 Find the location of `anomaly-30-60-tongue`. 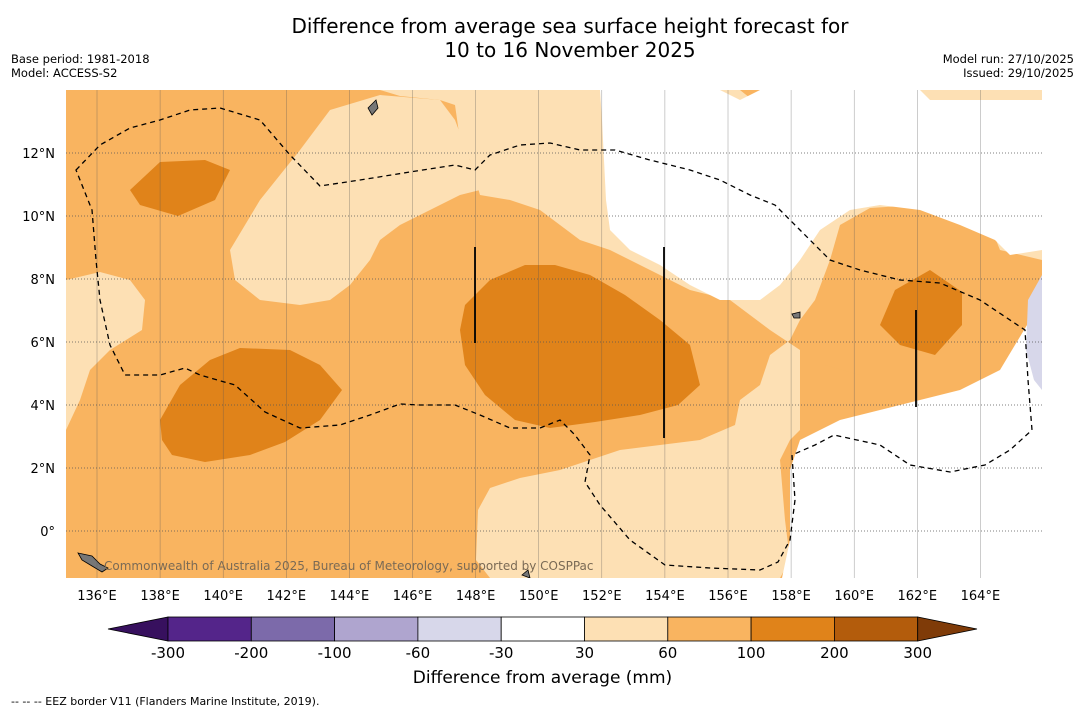

anomaly-30-60-tongue is located at coordinates (355, 200).